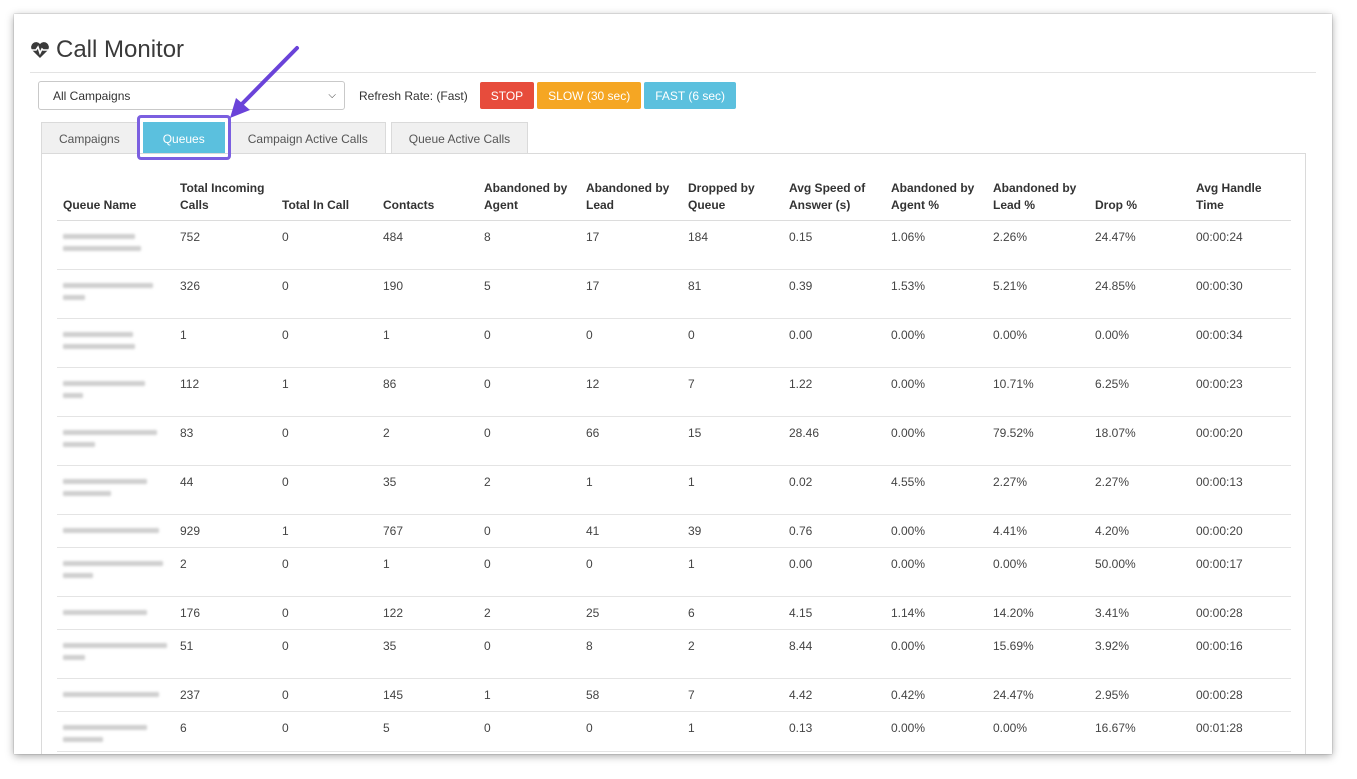 The image size is (1357, 779). I want to click on table-row: 1 0 1 0 0 0 0.00 0.00% 0.00% 0.00% 00:00:34, so click(674, 343).